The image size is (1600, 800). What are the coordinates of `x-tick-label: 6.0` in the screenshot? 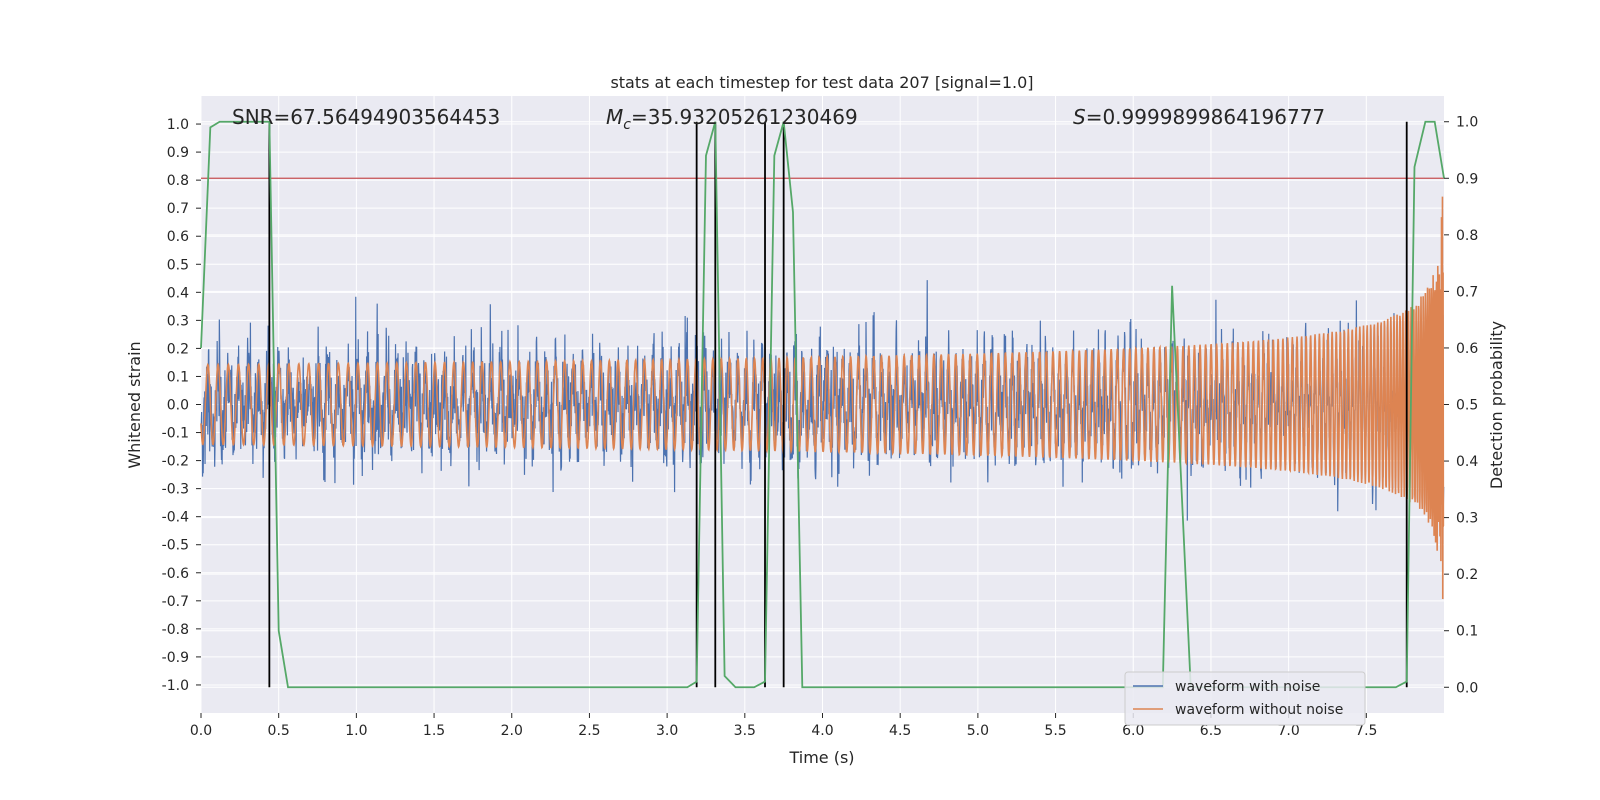 It's located at (1133, 731).